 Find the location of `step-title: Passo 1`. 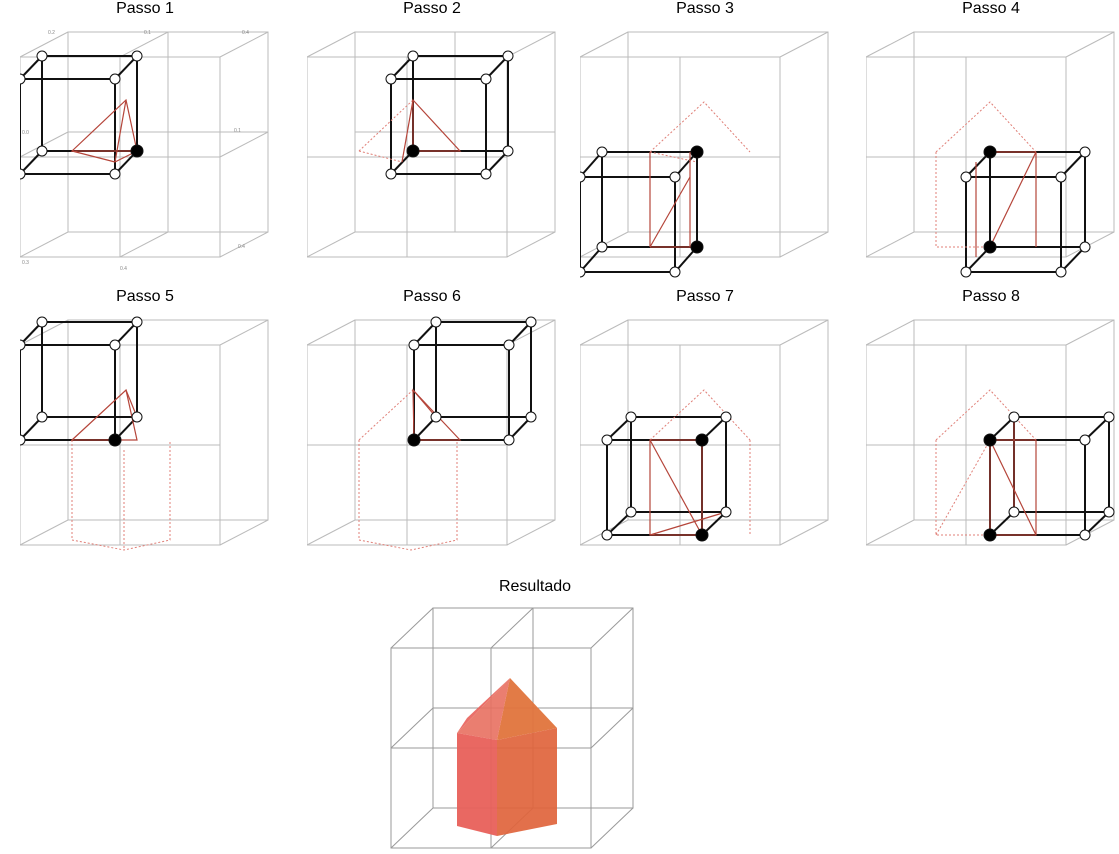

step-title: Passo 1 is located at coordinates (145, 8).